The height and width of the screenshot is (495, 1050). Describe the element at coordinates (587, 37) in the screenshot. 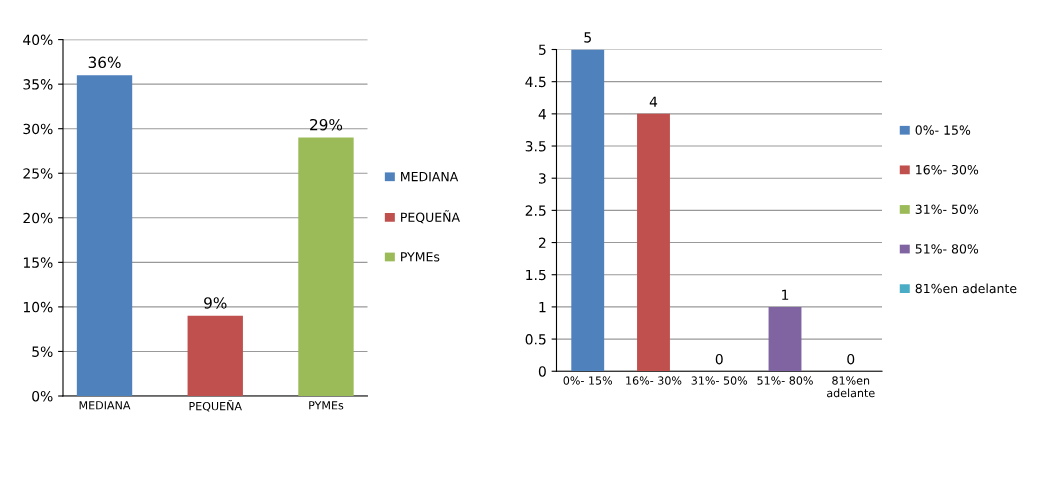

I see `data-label: 5` at that location.